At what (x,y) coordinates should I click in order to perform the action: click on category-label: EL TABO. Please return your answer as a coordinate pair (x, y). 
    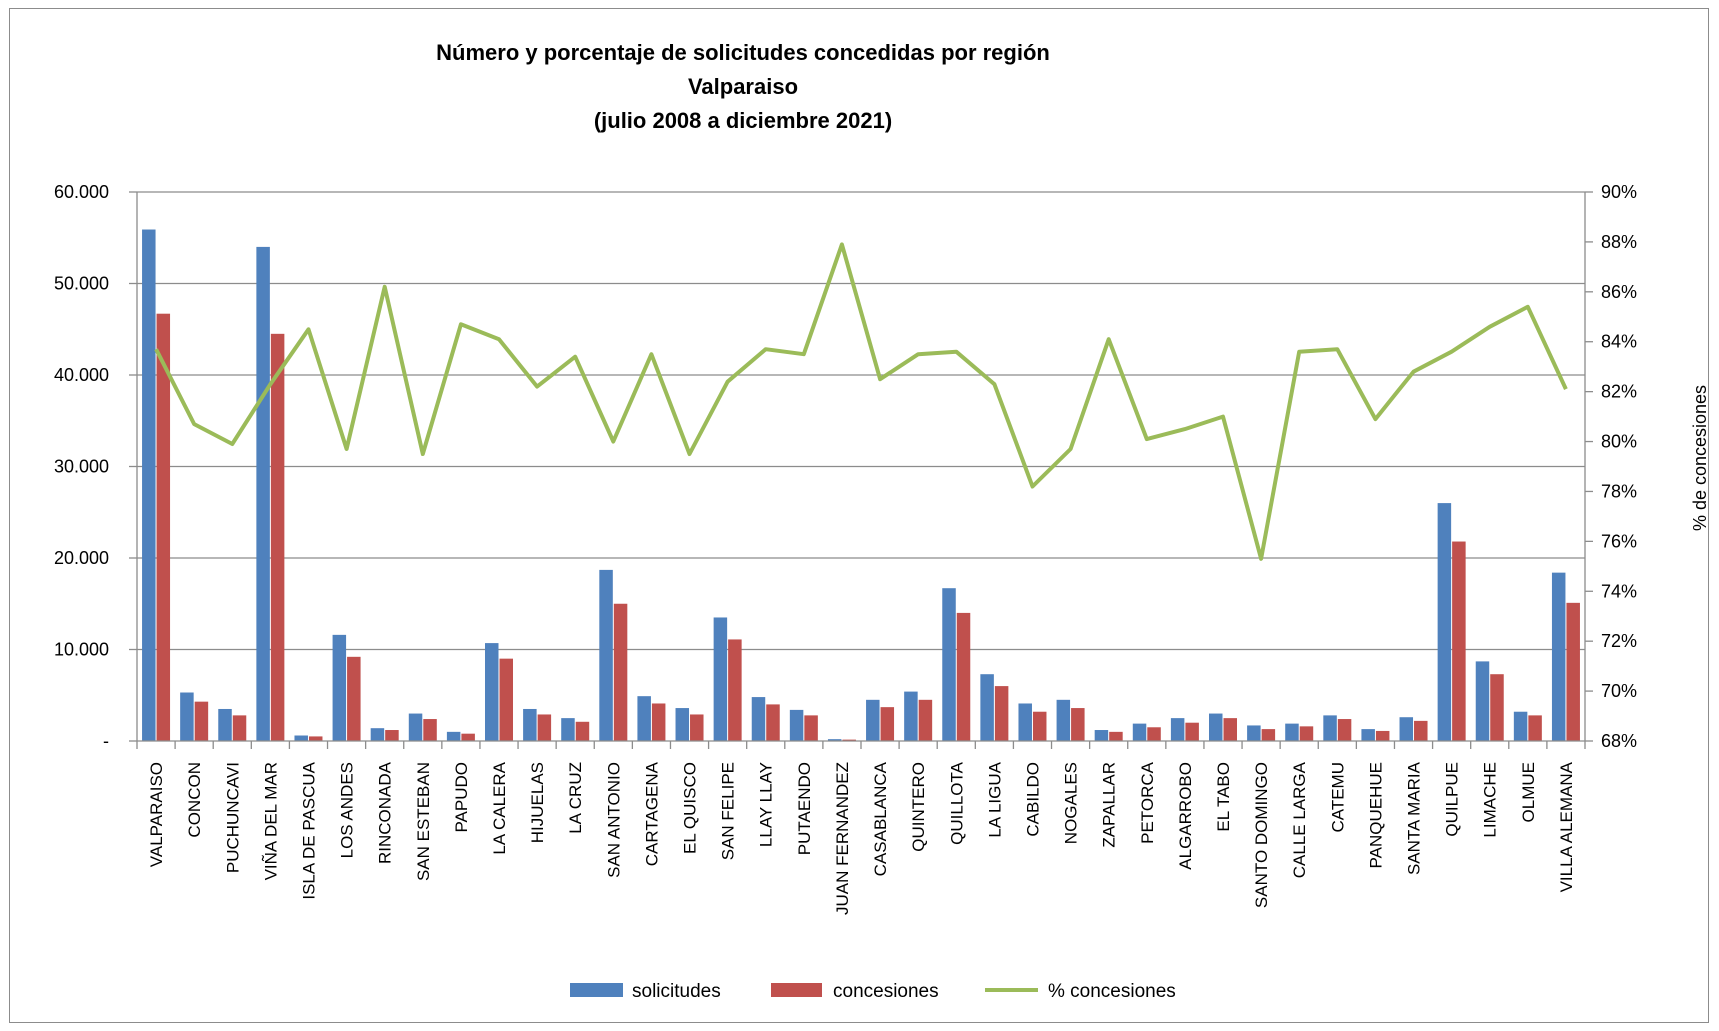
    Looking at the image, I should click on (1223, 797).